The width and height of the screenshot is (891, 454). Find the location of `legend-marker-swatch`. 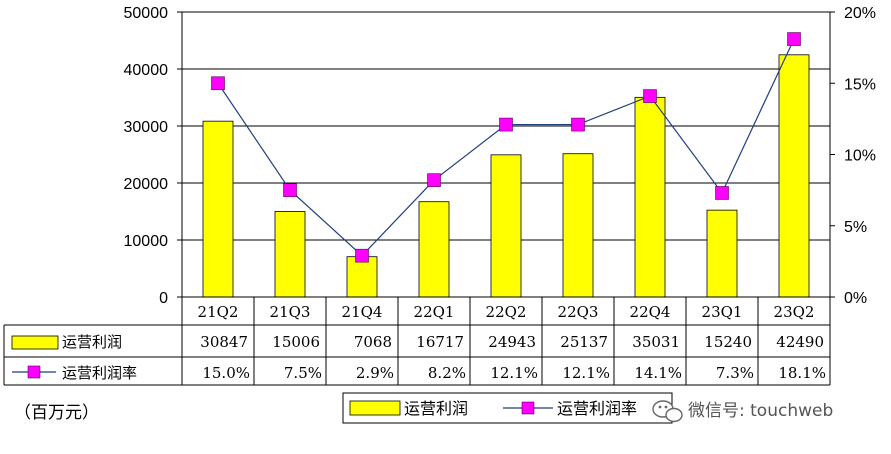

legend-marker-swatch is located at coordinates (528, 408).